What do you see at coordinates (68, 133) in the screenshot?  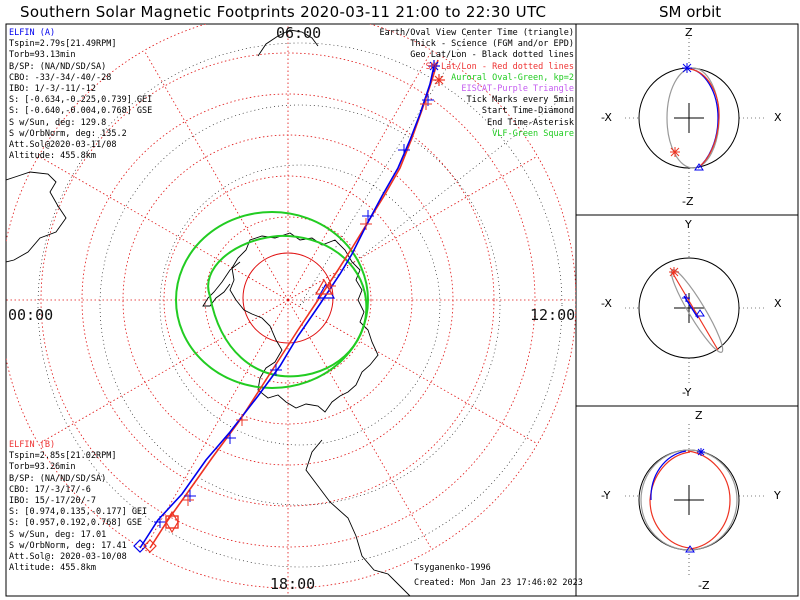 I see `elfin-a-line: S w/OrbNorm, deg: 135.2` at bounding box center [68, 133].